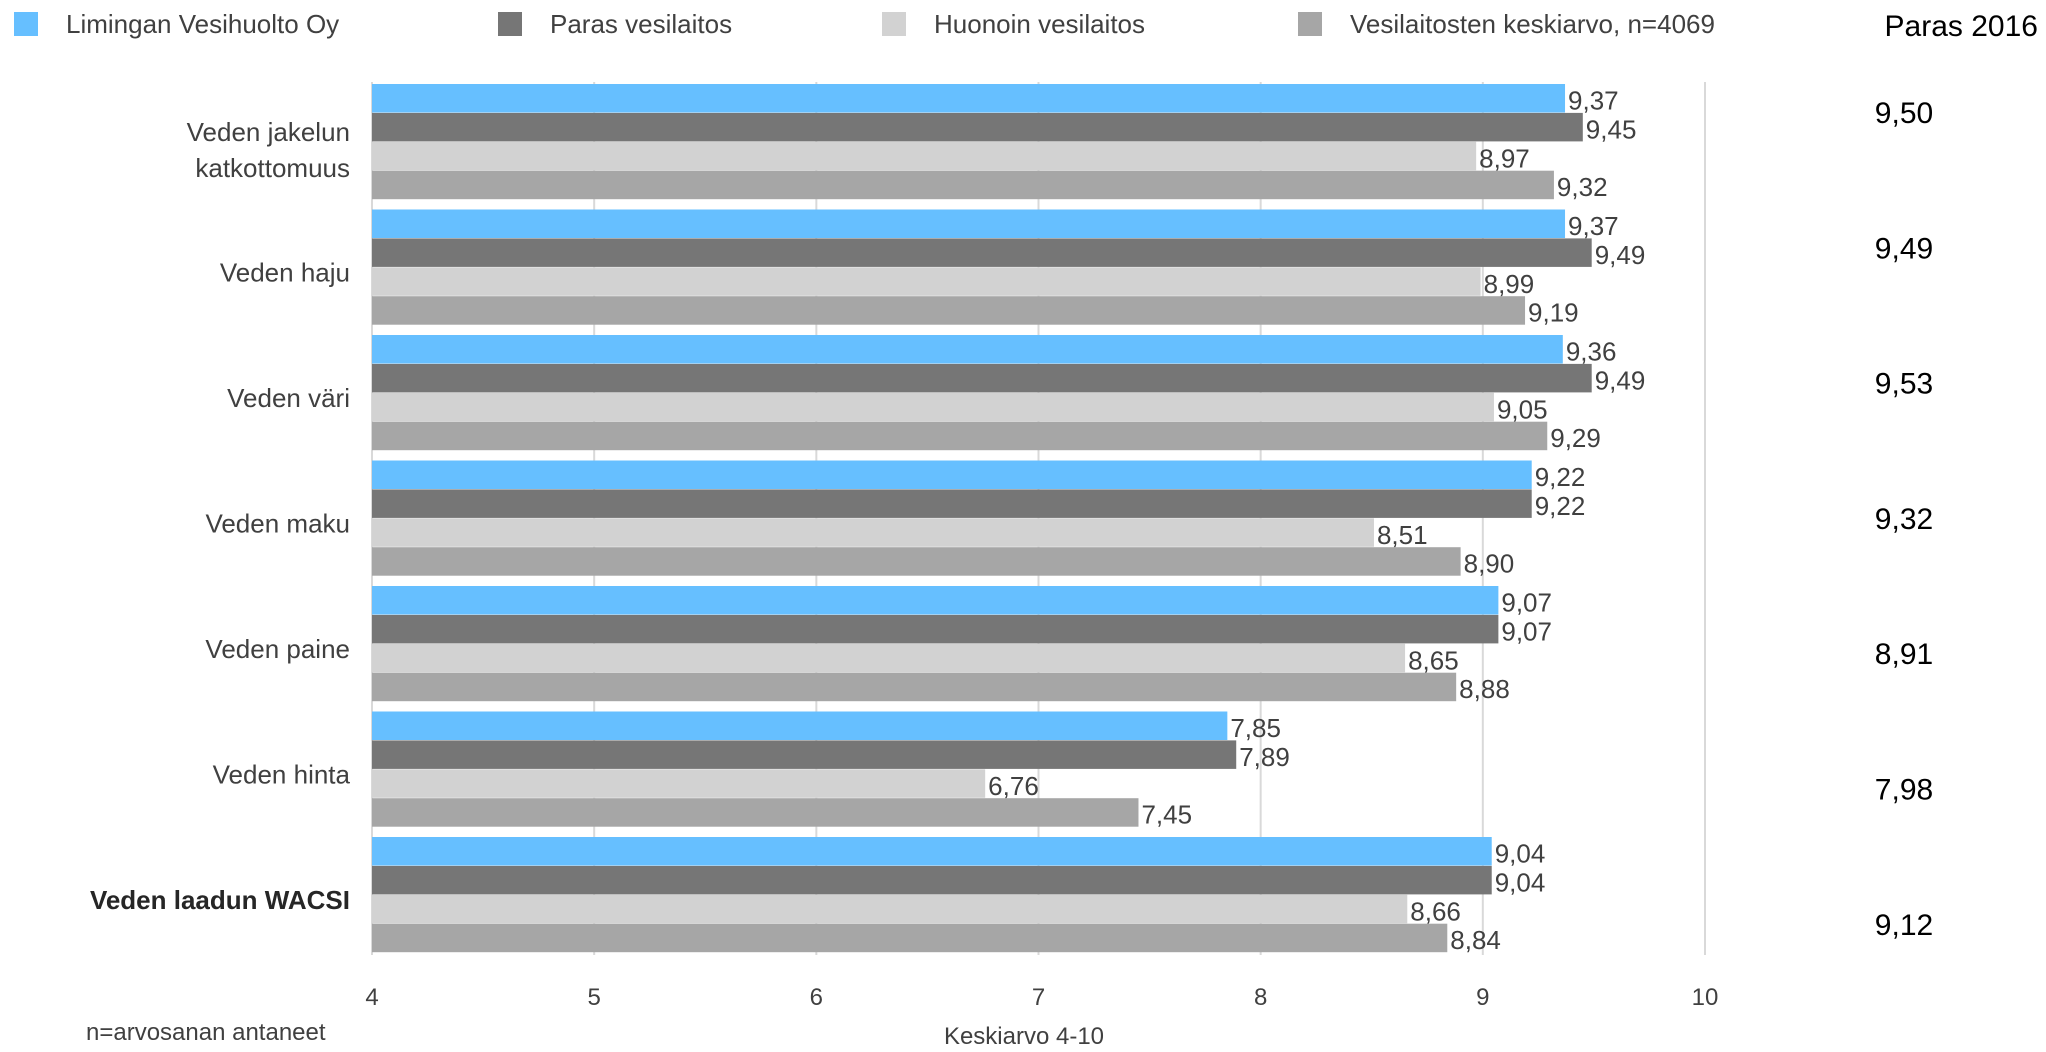 The width and height of the screenshot is (2046, 1052). What do you see at coordinates (1255, 728) in the screenshot?
I see `bar-value-label: 7,85` at bounding box center [1255, 728].